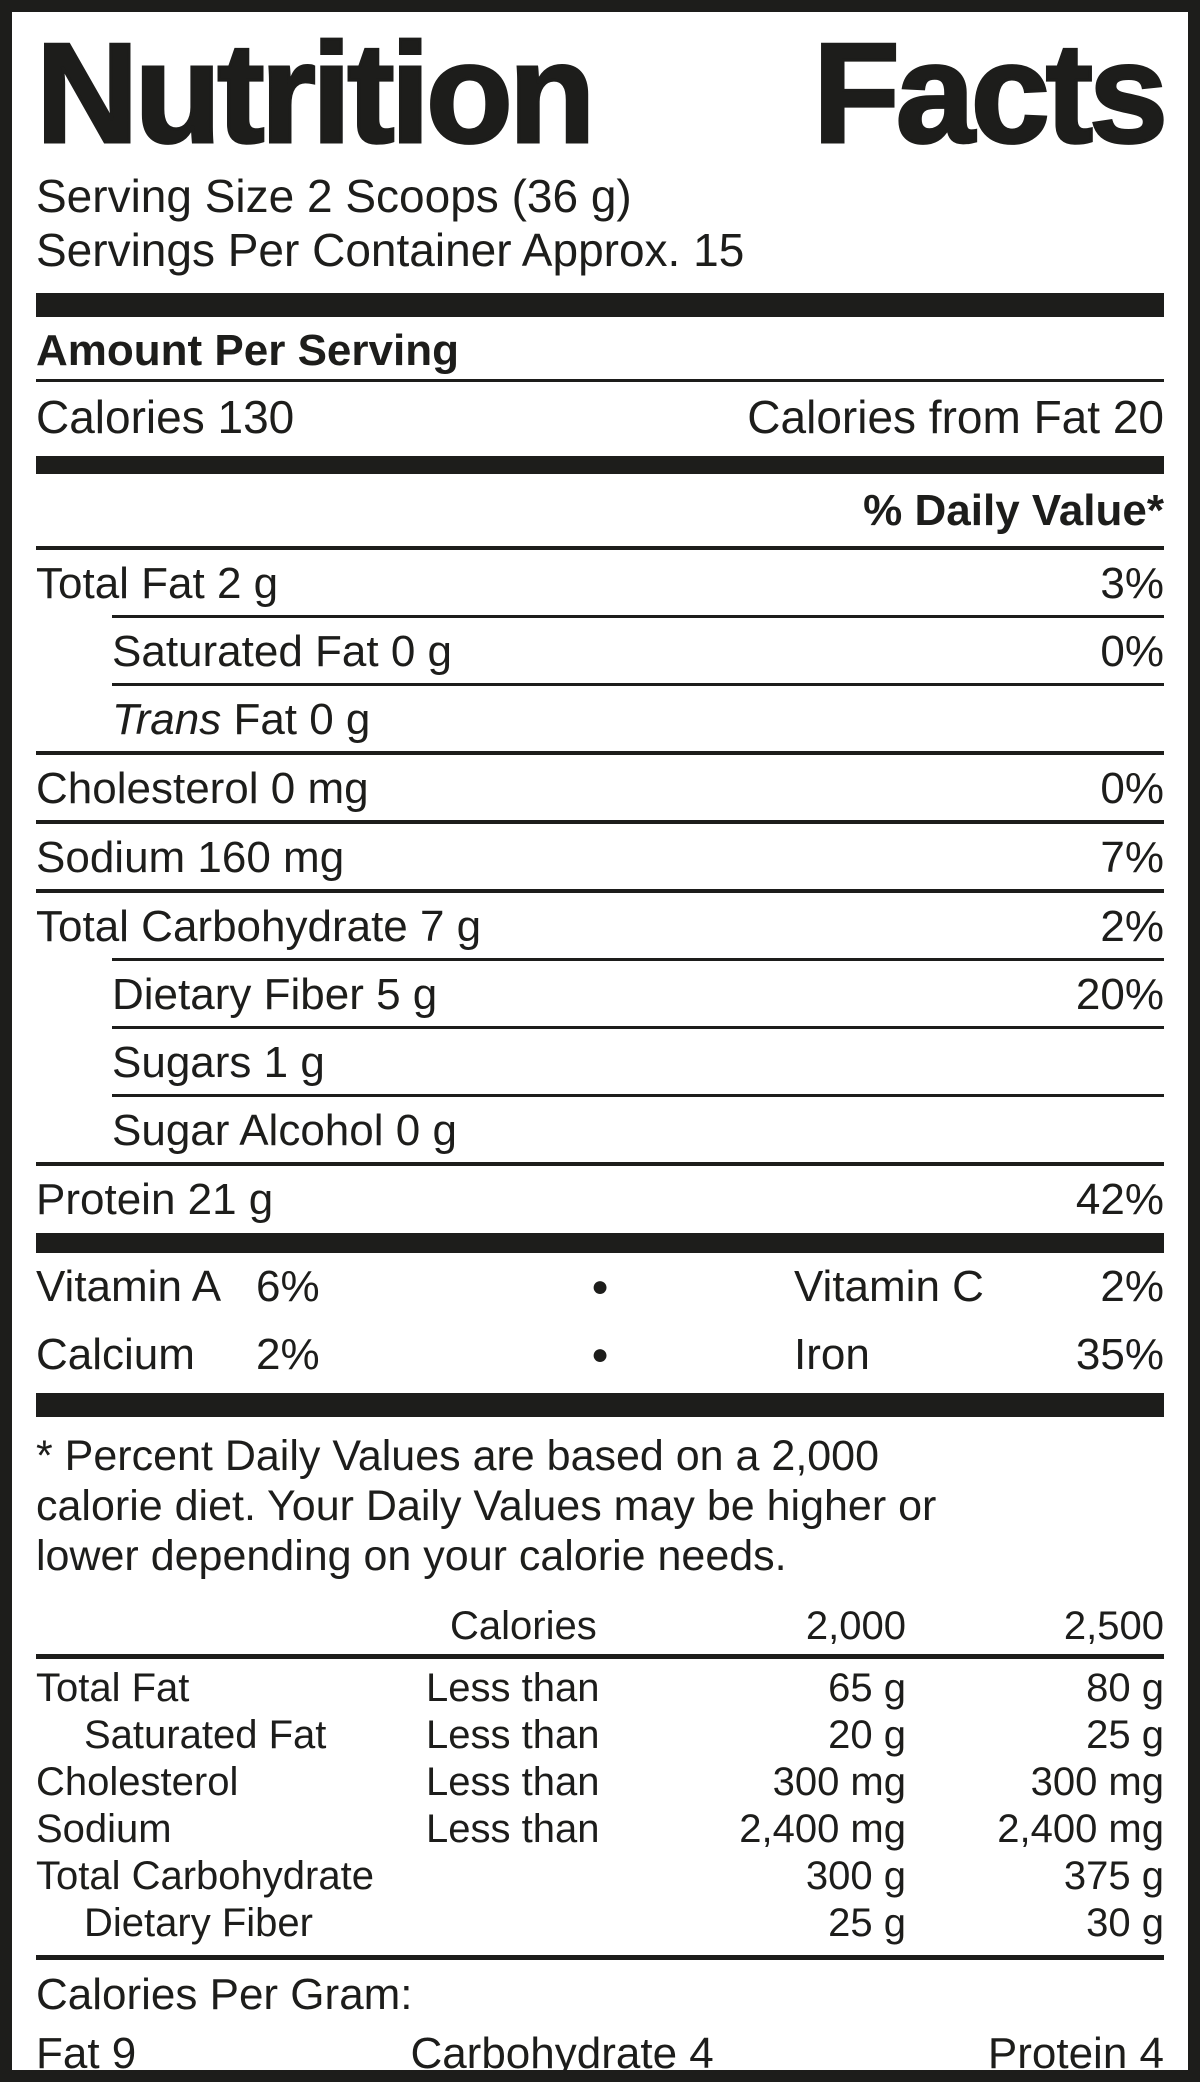 This screenshot has width=1200, height=2082. What do you see at coordinates (600, 787) in the screenshot?
I see `nutrient-row-cholesterol: Cholesterol 0 mg 0%` at bounding box center [600, 787].